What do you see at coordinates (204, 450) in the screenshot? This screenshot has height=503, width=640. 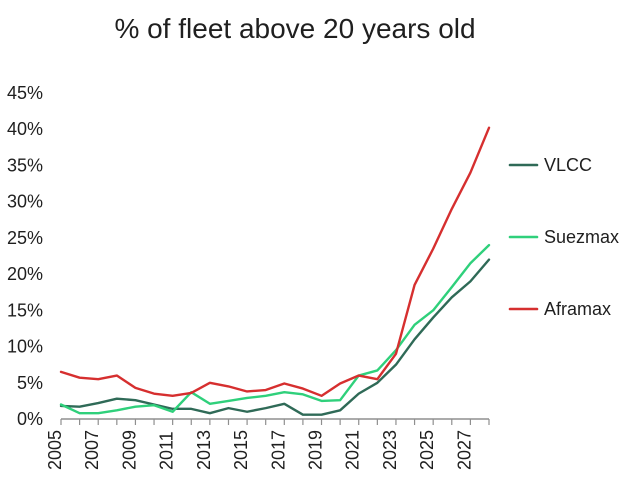 I see `x-tick-label: 2013` at bounding box center [204, 450].